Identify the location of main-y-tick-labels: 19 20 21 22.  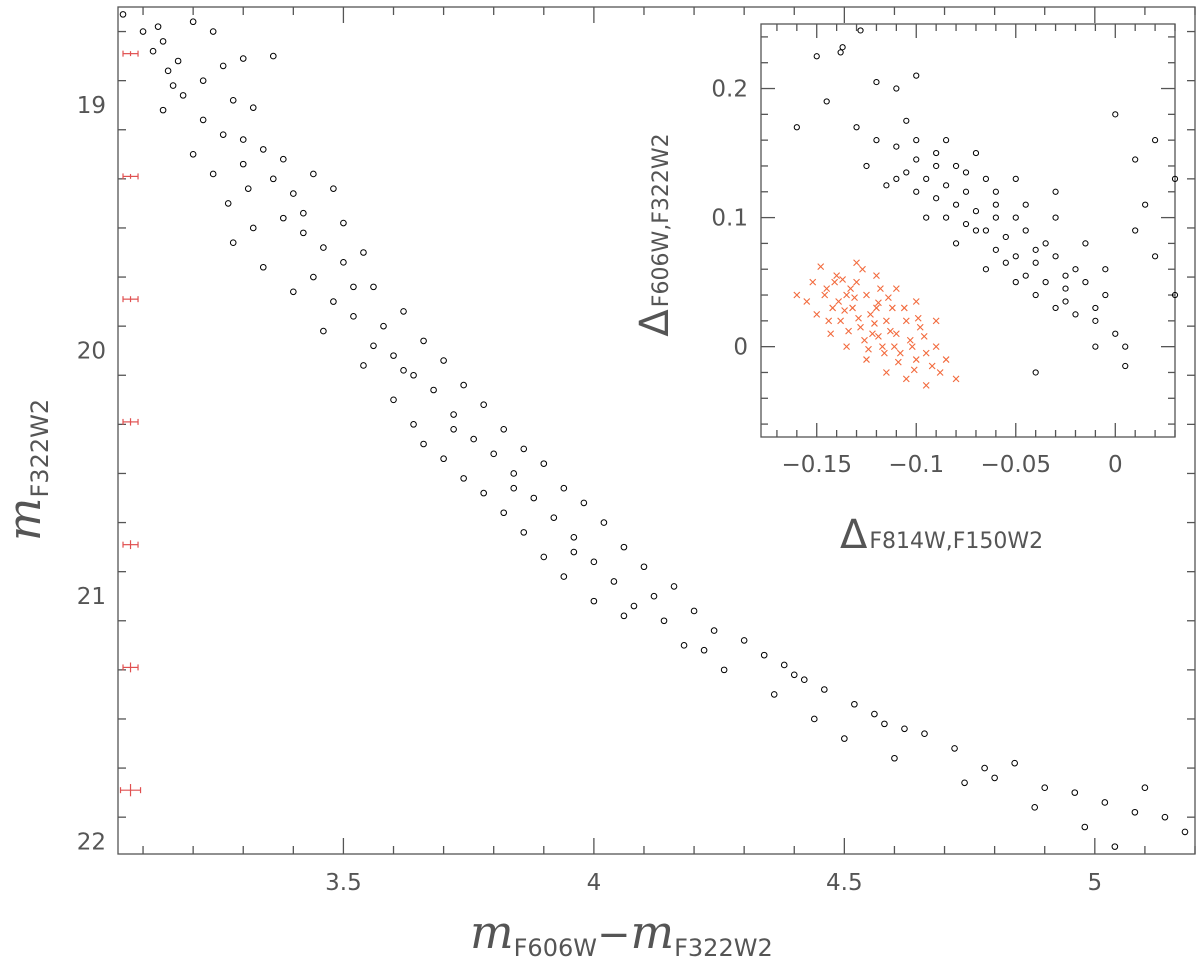
(91, 474).